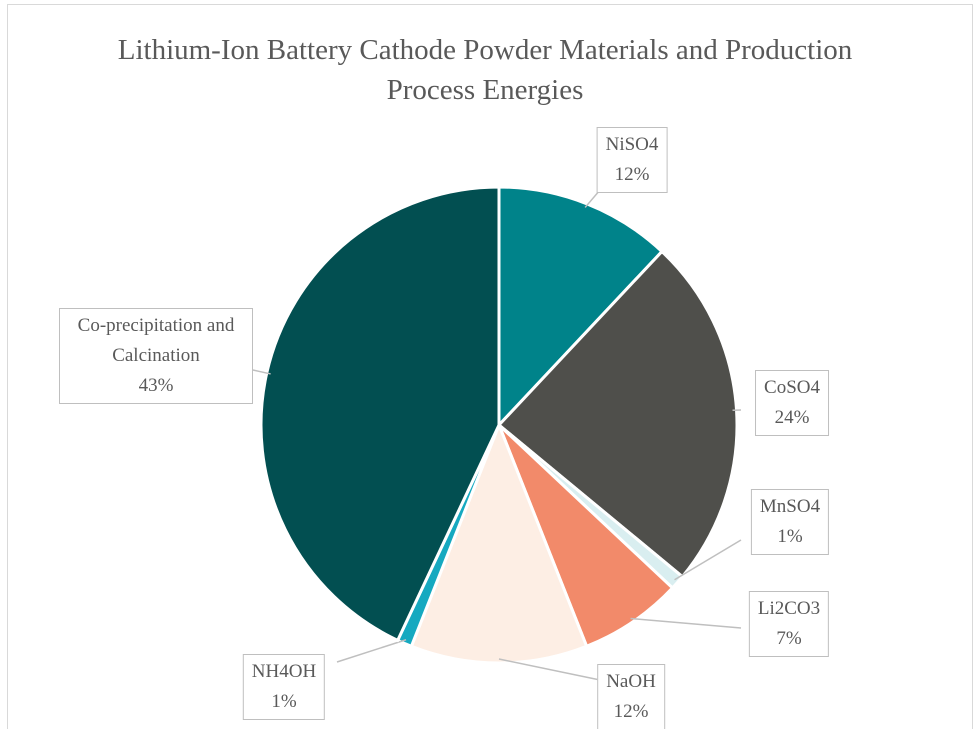 The image size is (980, 729). What do you see at coordinates (789, 638) in the screenshot?
I see `label-value: 7%` at bounding box center [789, 638].